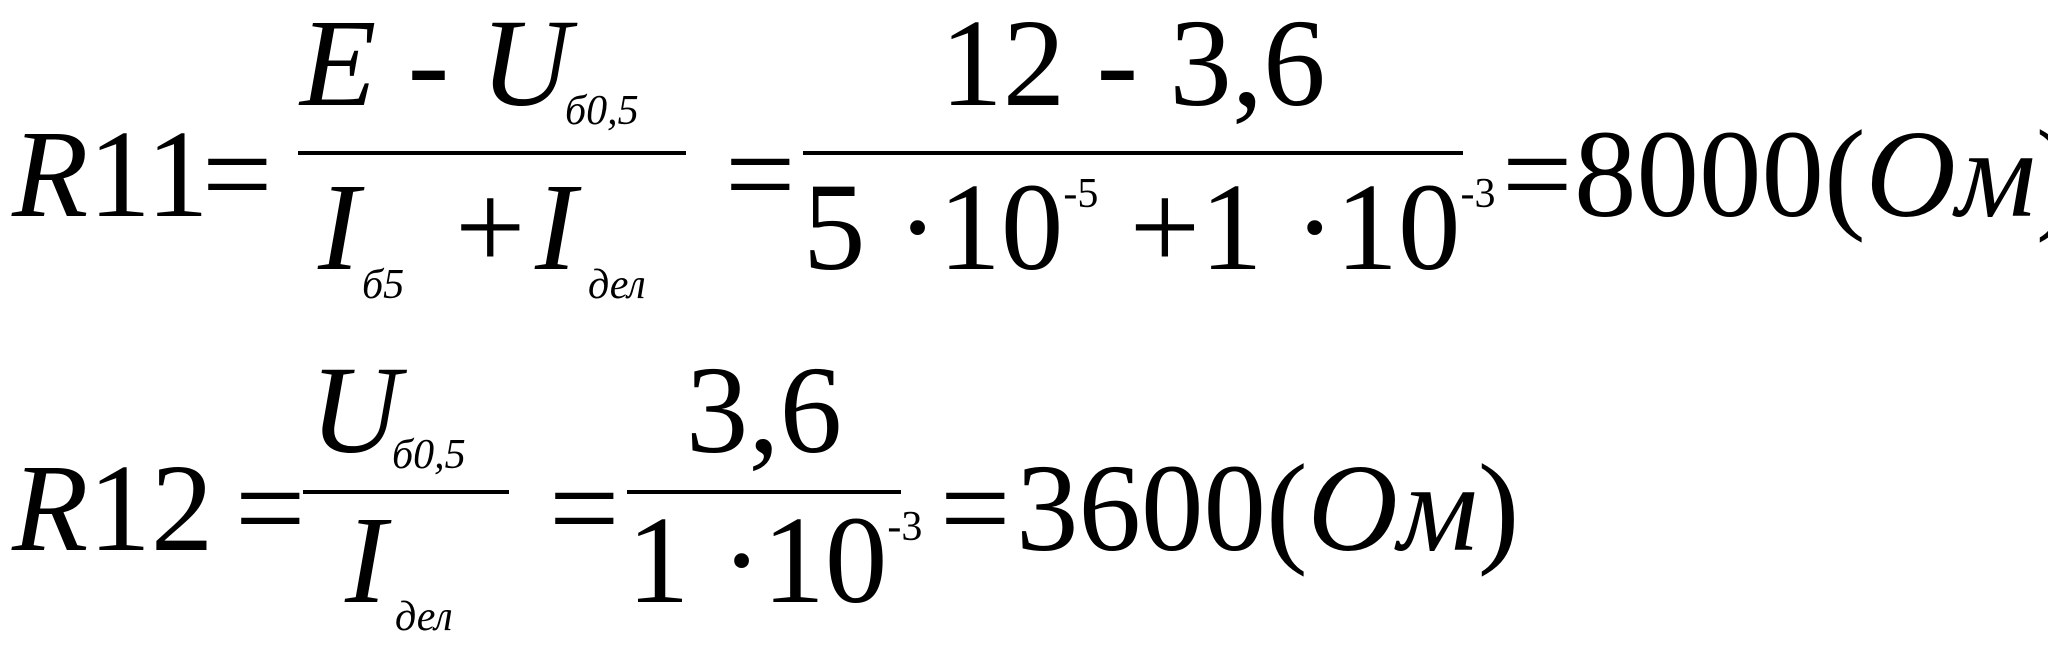 The height and width of the screenshot is (652, 2048). Describe the element at coordinates (428, 66) in the screenshot. I see `minus-sign: -` at that location.